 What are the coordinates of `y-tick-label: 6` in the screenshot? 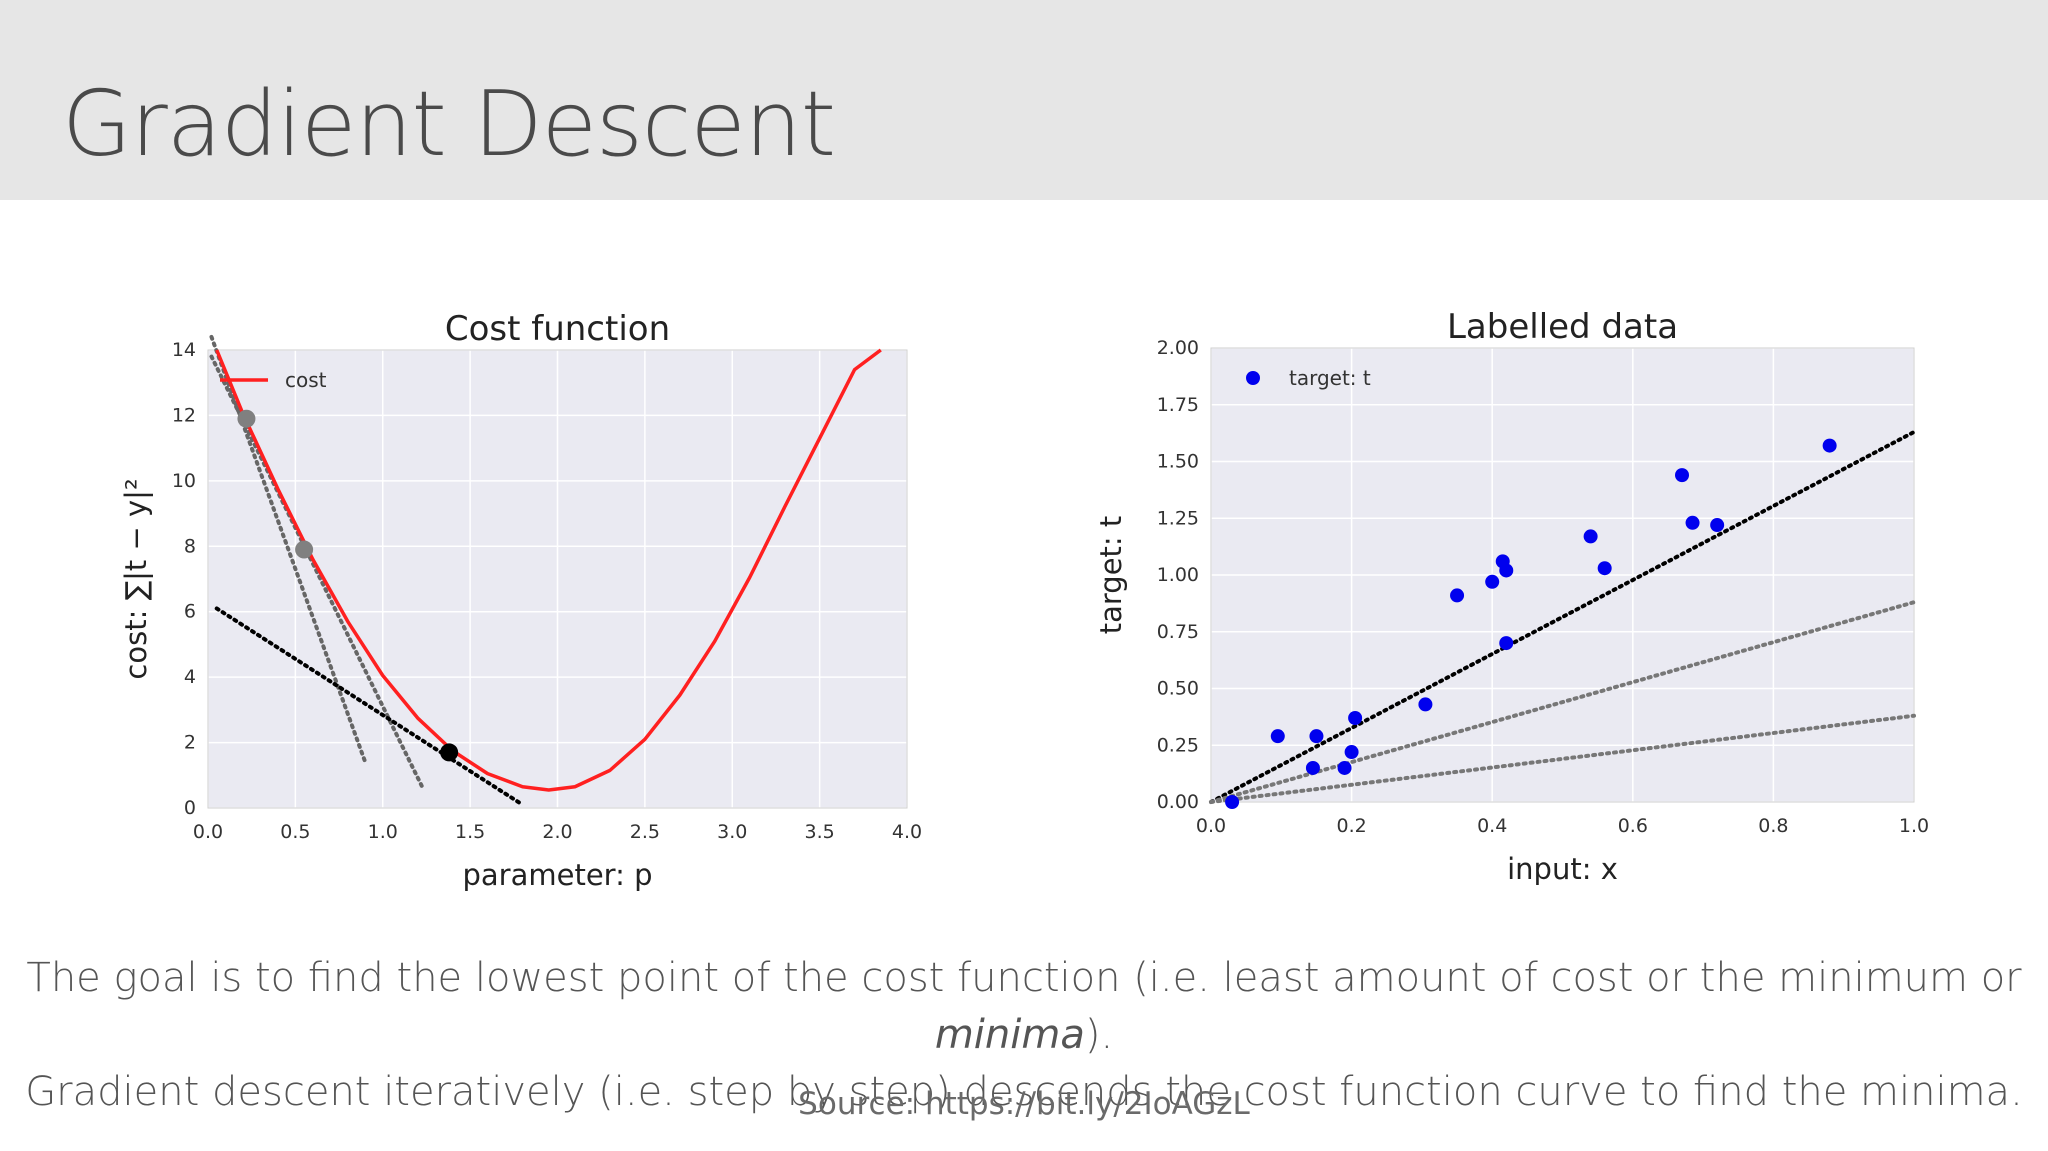 It's located at (190, 612).